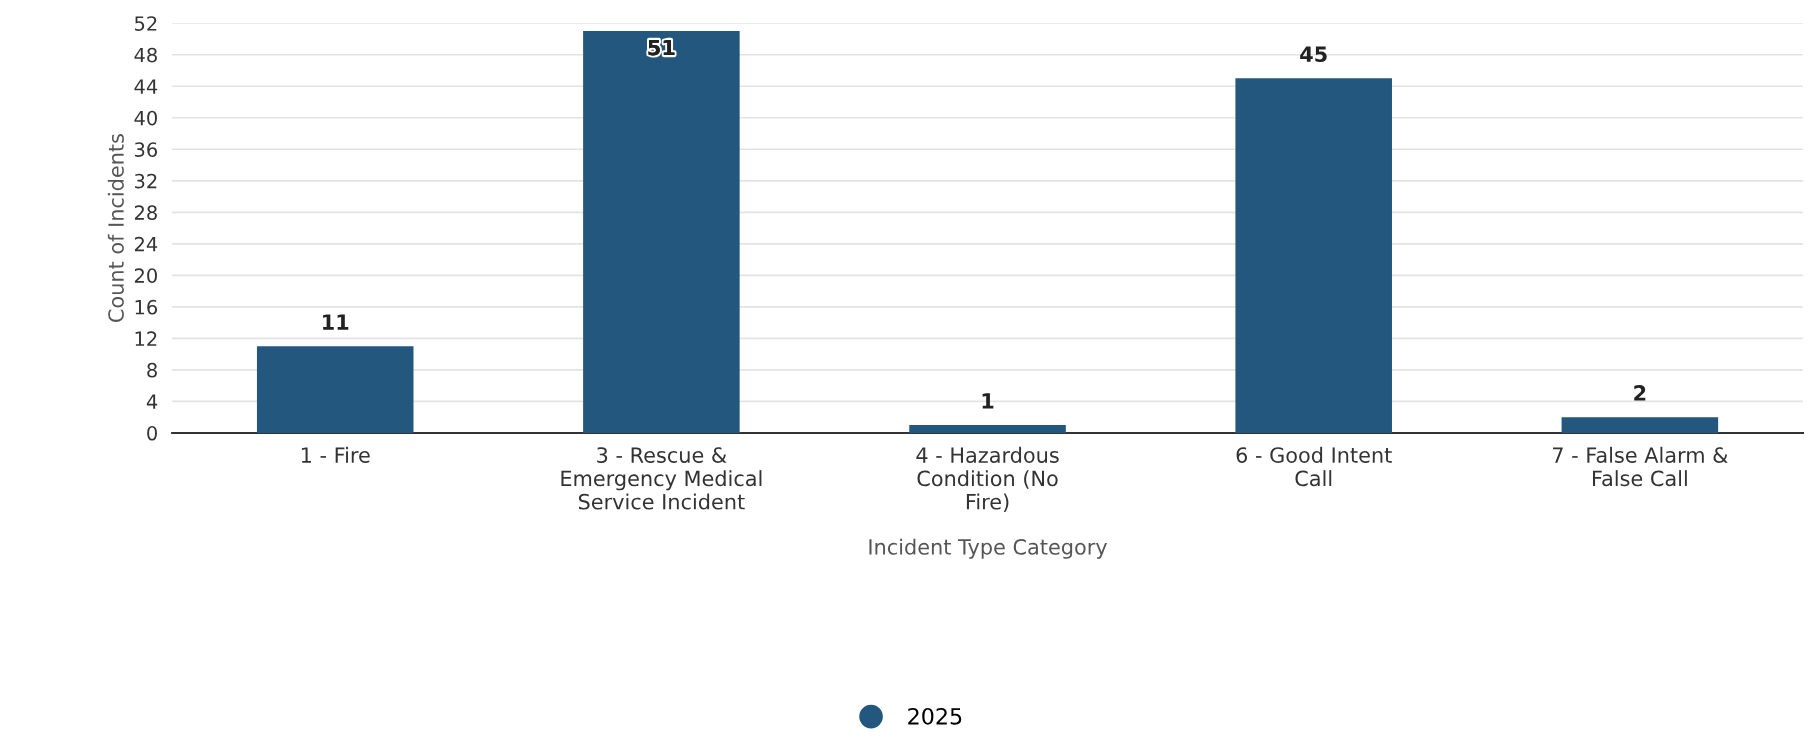 The width and height of the screenshot is (1812, 749). Describe the element at coordinates (145, 118) in the screenshot. I see `y-tick-label: 40` at that location.